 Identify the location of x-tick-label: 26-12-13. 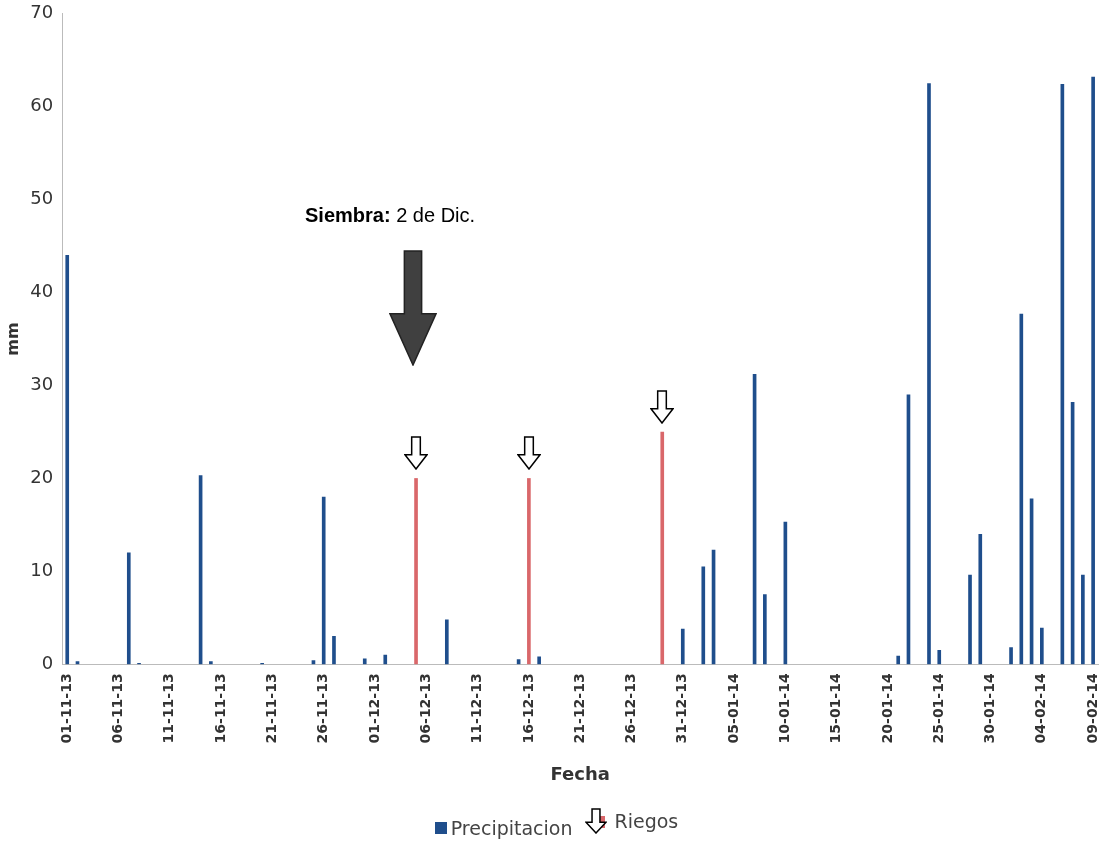
(630, 708).